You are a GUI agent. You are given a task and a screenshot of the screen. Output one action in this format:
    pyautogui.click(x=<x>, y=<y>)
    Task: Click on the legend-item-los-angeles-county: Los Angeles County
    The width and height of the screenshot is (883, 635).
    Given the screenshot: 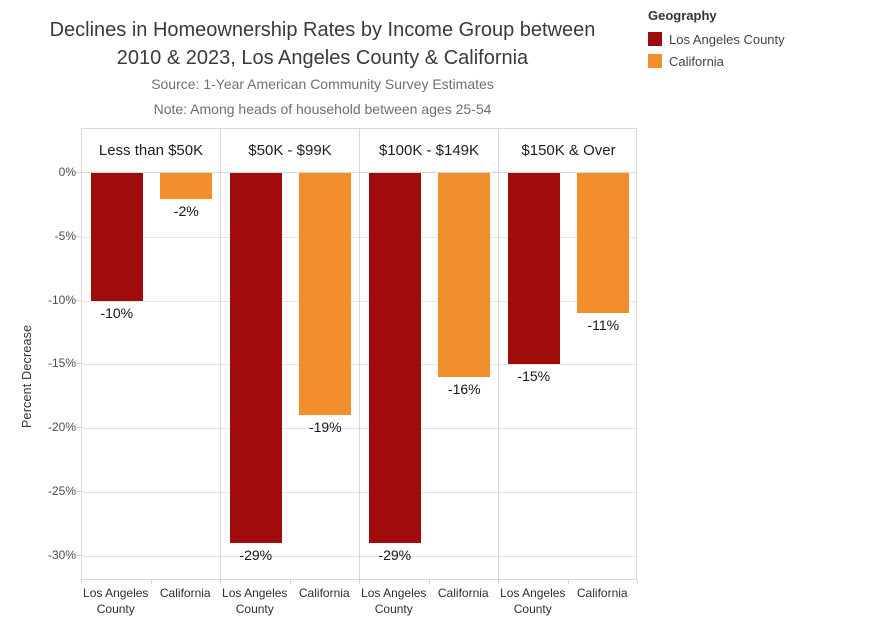 What is the action you would take?
    pyautogui.click(x=716, y=39)
    